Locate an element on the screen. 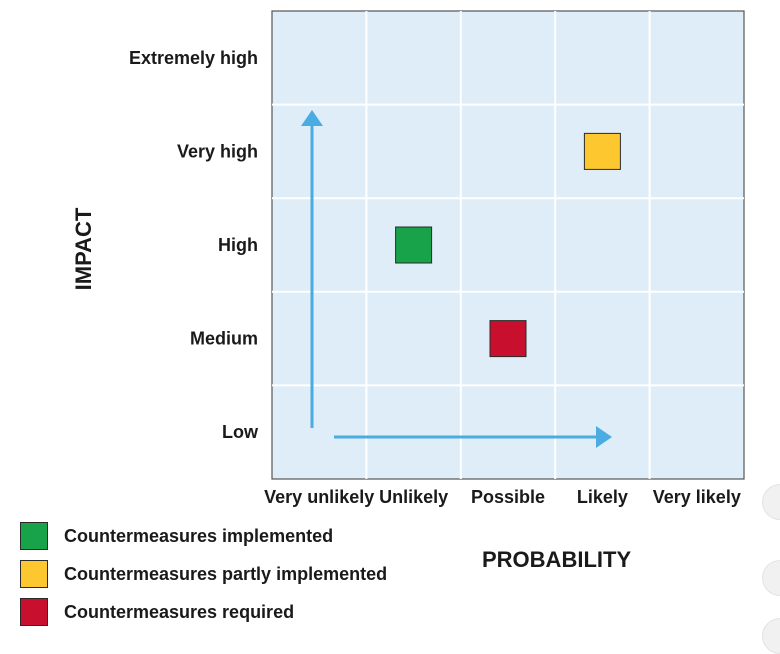 This screenshot has height=654, width=780. y-tick-label: Very high is located at coordinates (217, 151).